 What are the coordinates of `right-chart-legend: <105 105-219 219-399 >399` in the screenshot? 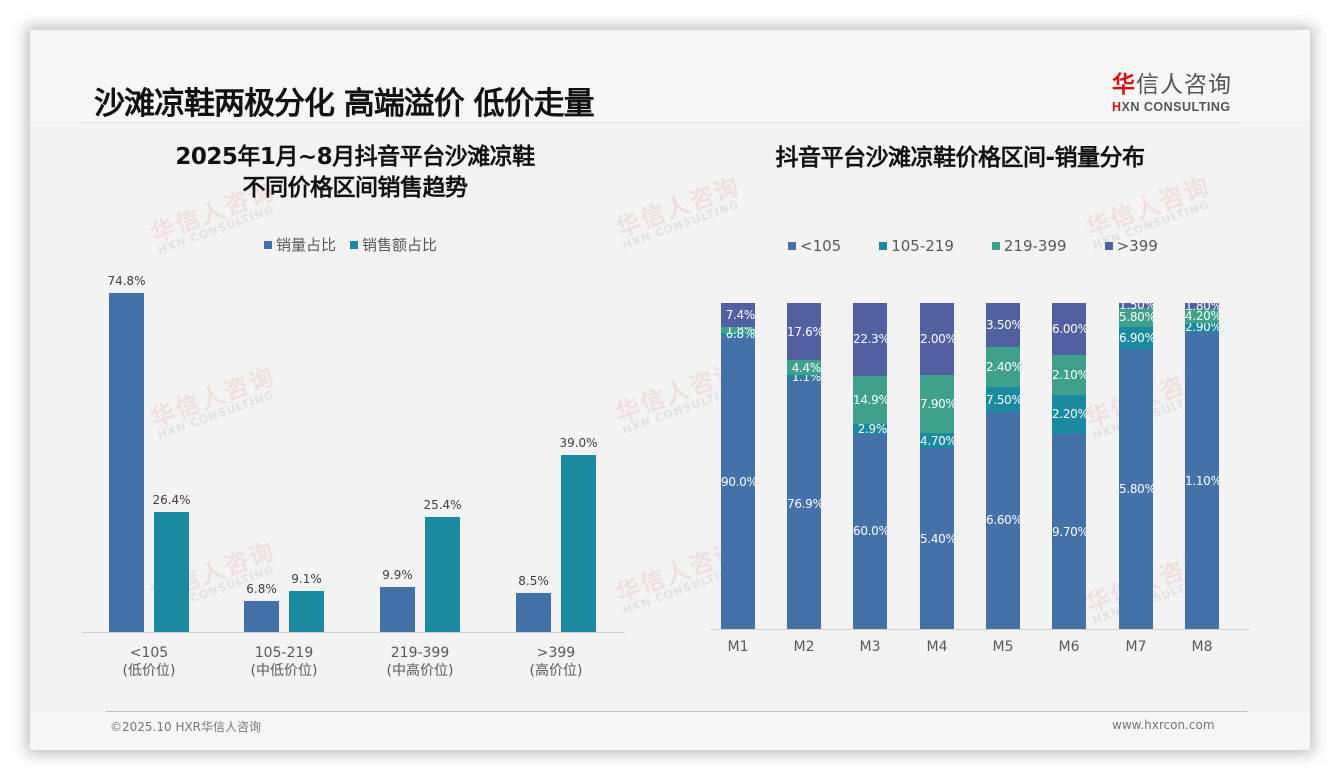 It's located at (980, 246).